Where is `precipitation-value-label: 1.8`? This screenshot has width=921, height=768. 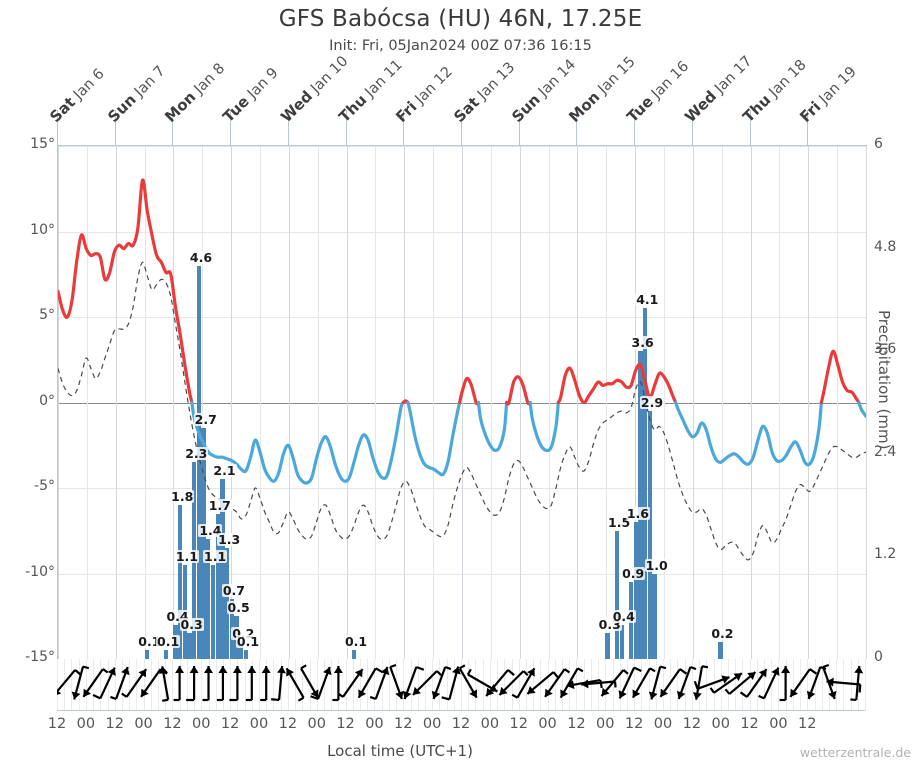
precipitation-value-label: 1.8 is located at coordinates (182, 497).